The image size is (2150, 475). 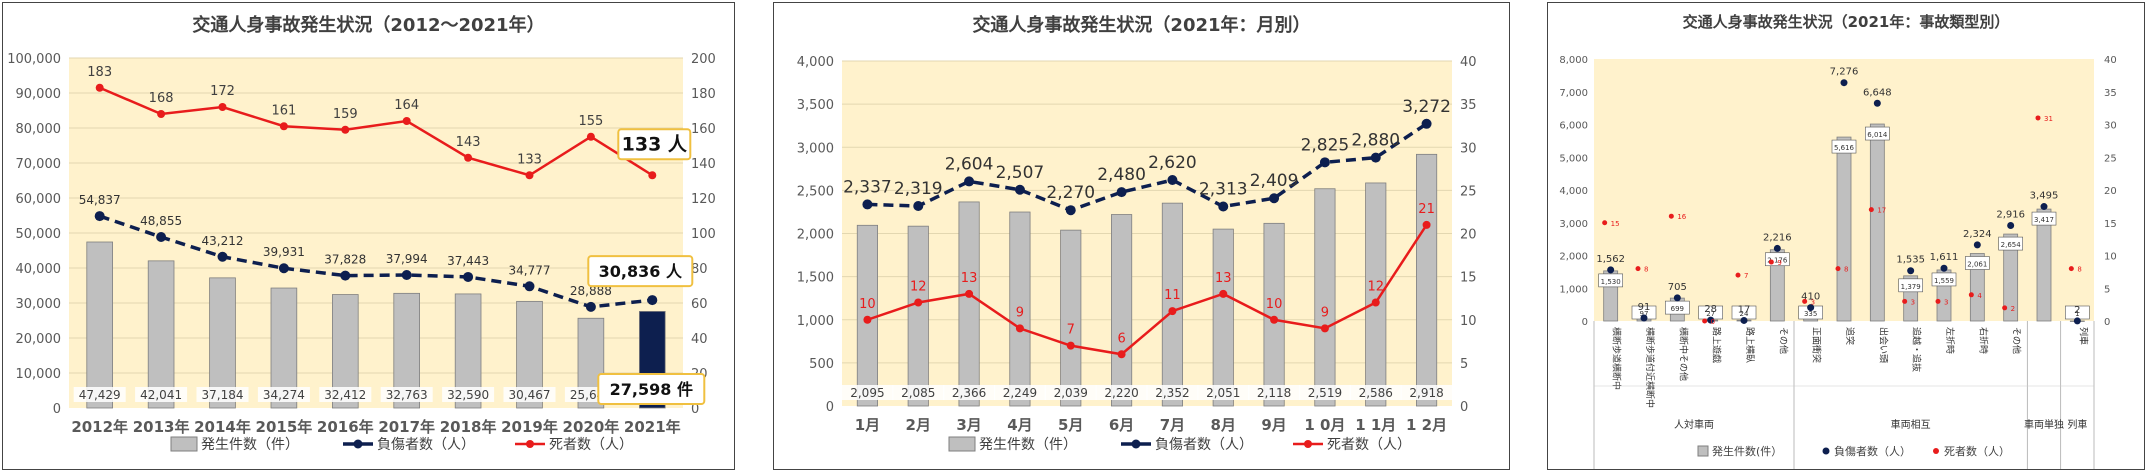 What do you see at coordinates (1683, 354) in the screenshot?
I see `x-tick: 横断中その他` at bounding box center [1683, 354].